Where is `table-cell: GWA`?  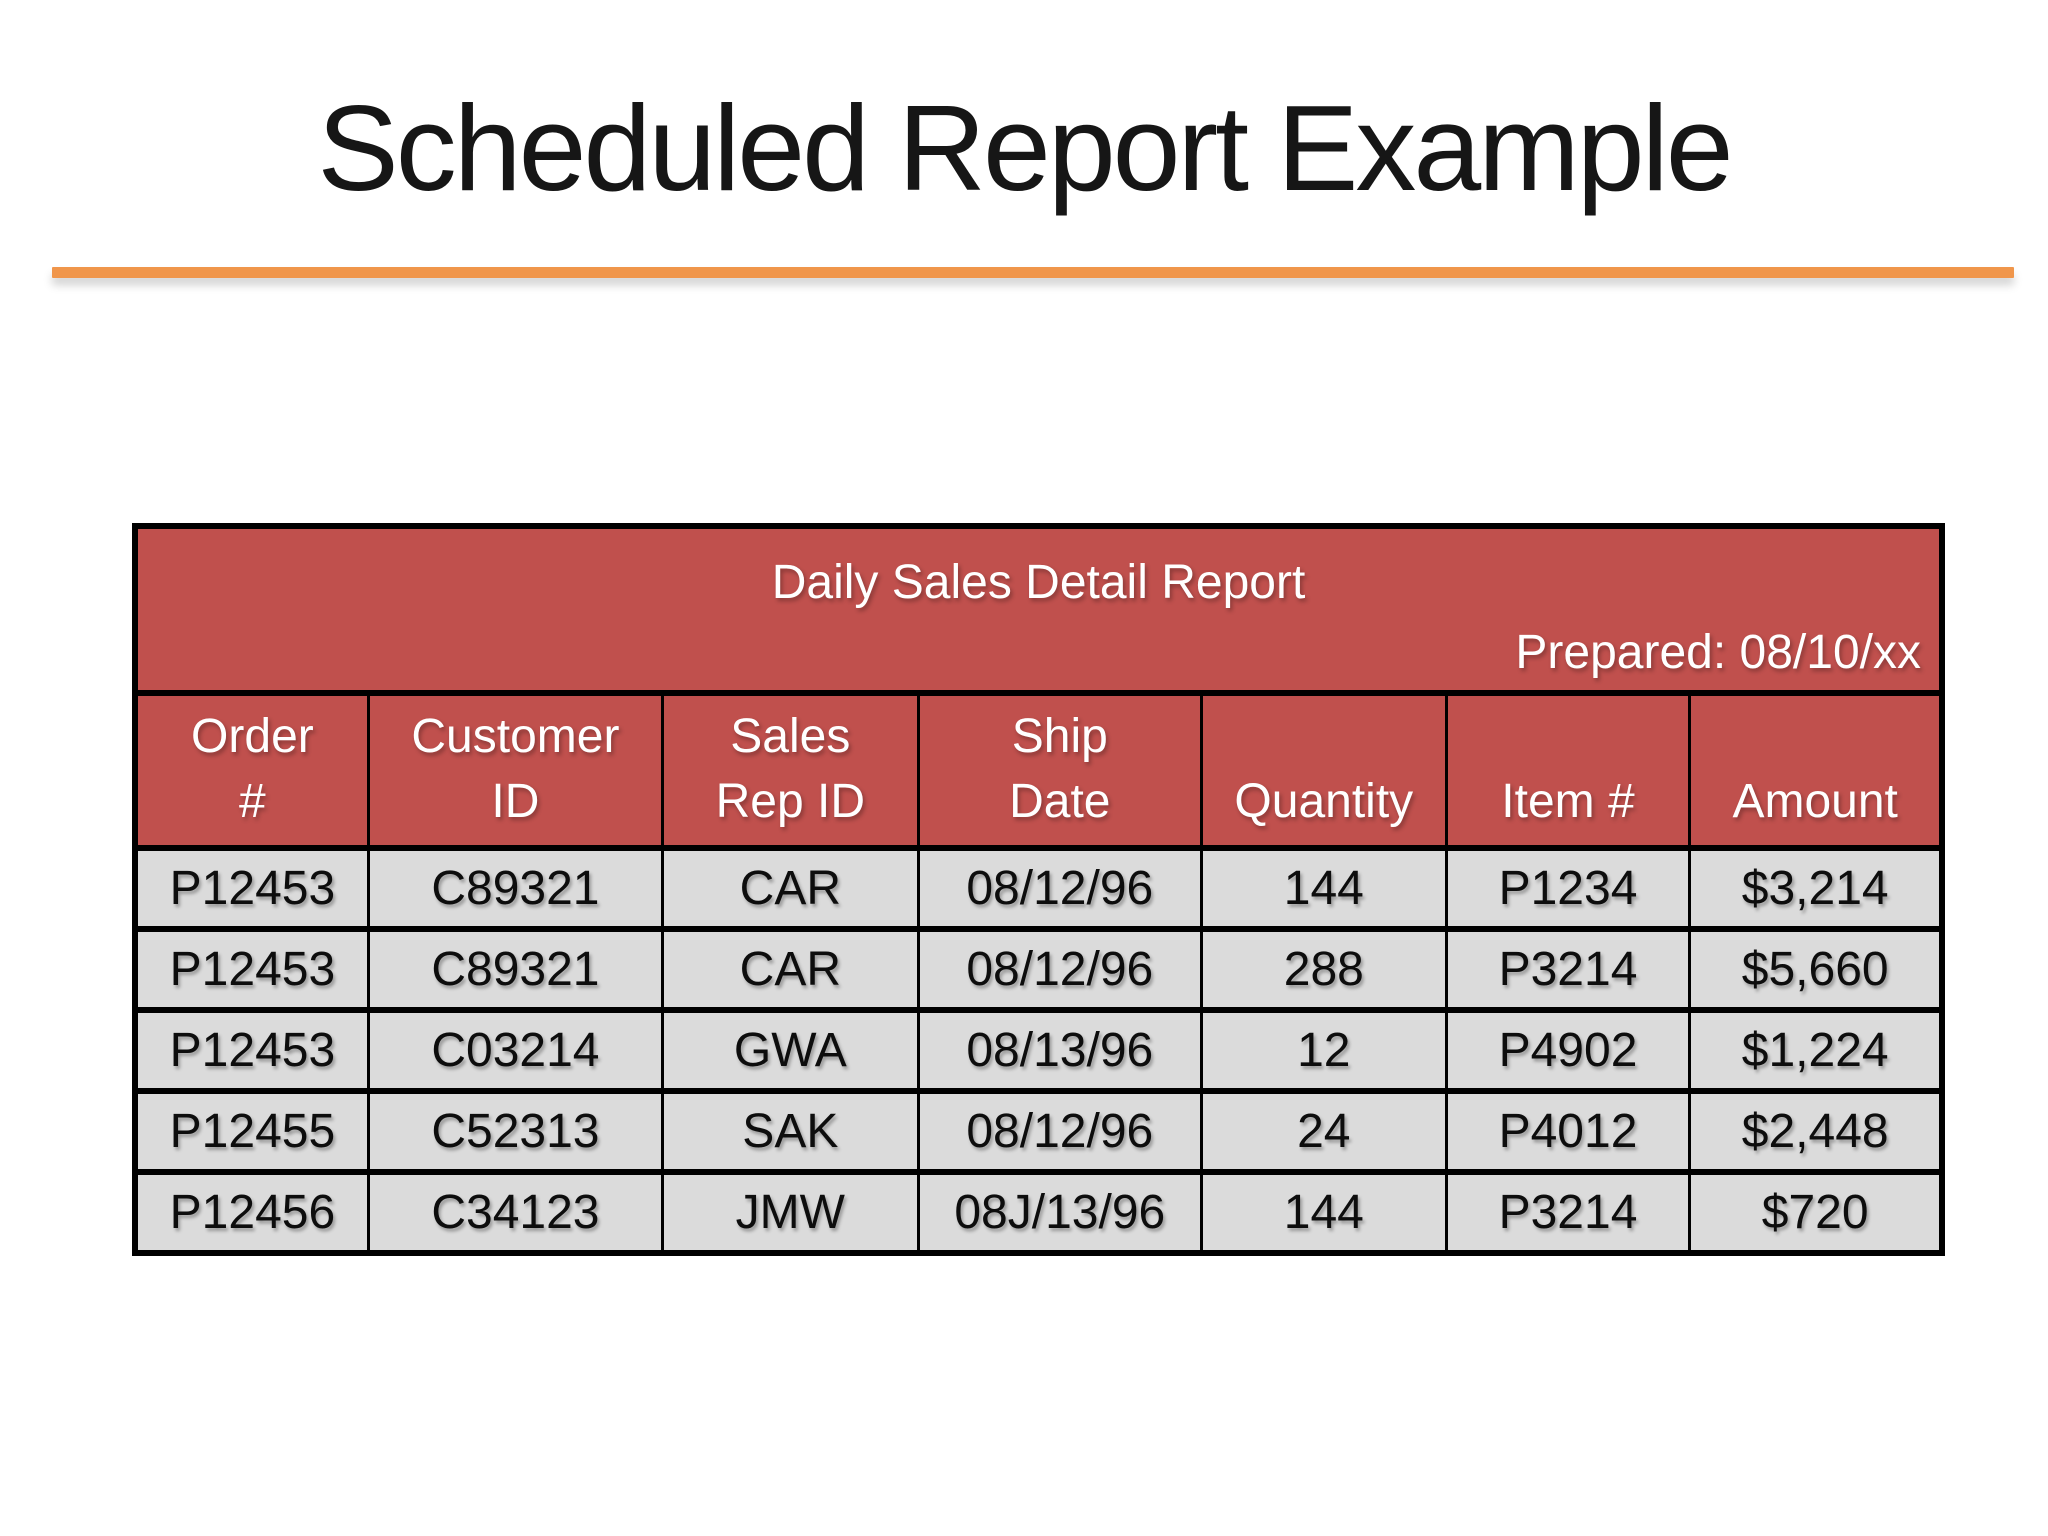 table-cell: GWA is located at coordinates (790, 1050).